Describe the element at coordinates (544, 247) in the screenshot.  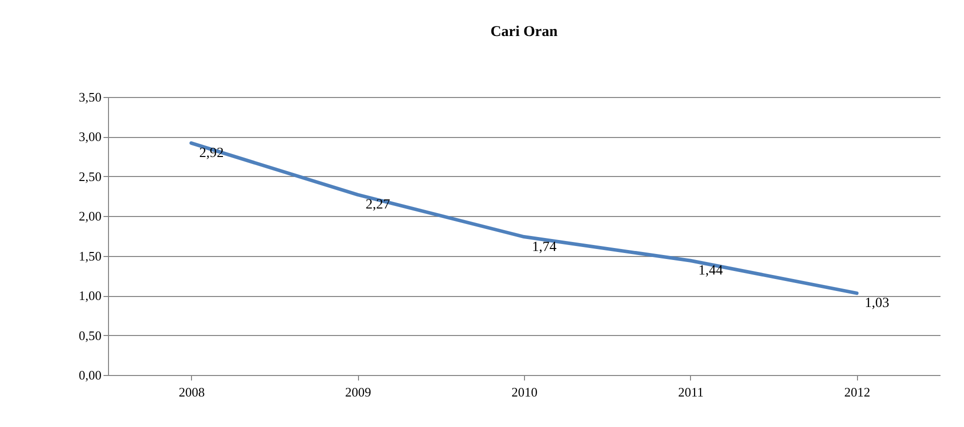
I see `data-label: 1,74` at that location.